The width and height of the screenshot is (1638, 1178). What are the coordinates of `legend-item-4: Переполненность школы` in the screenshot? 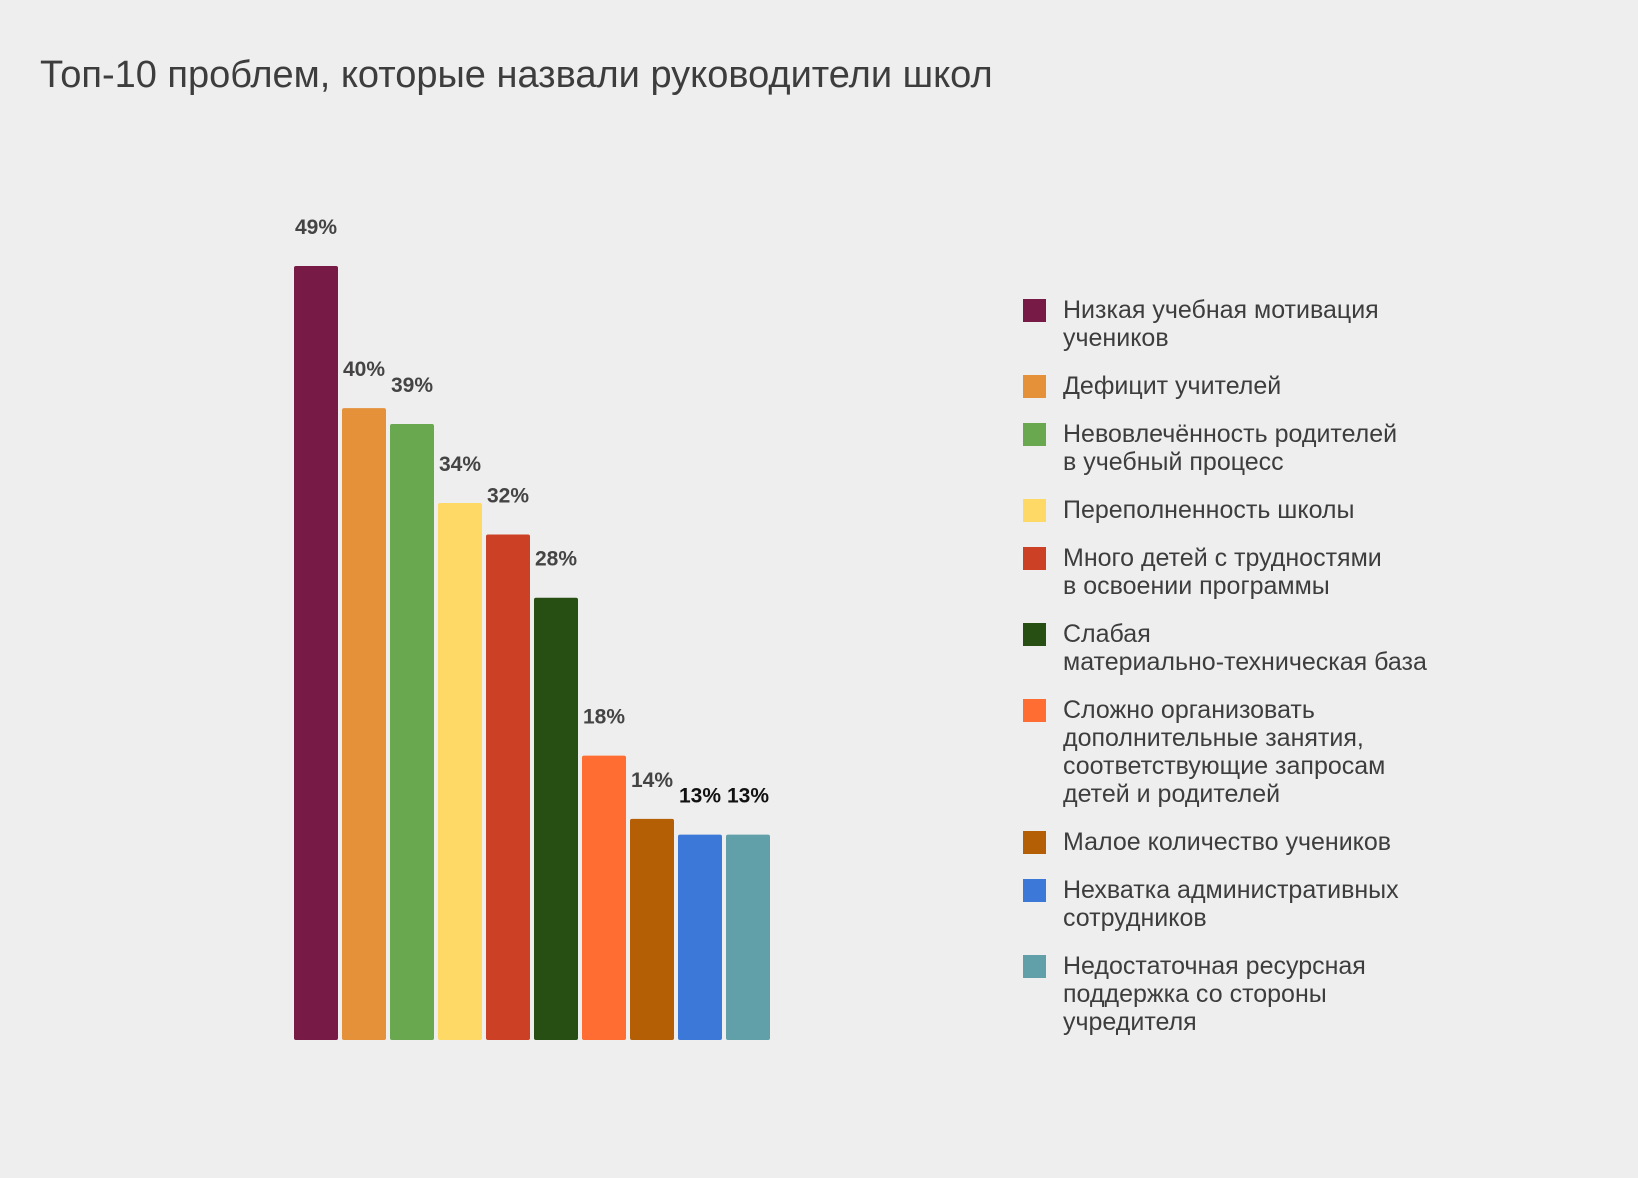 It's located at (1263, 510).